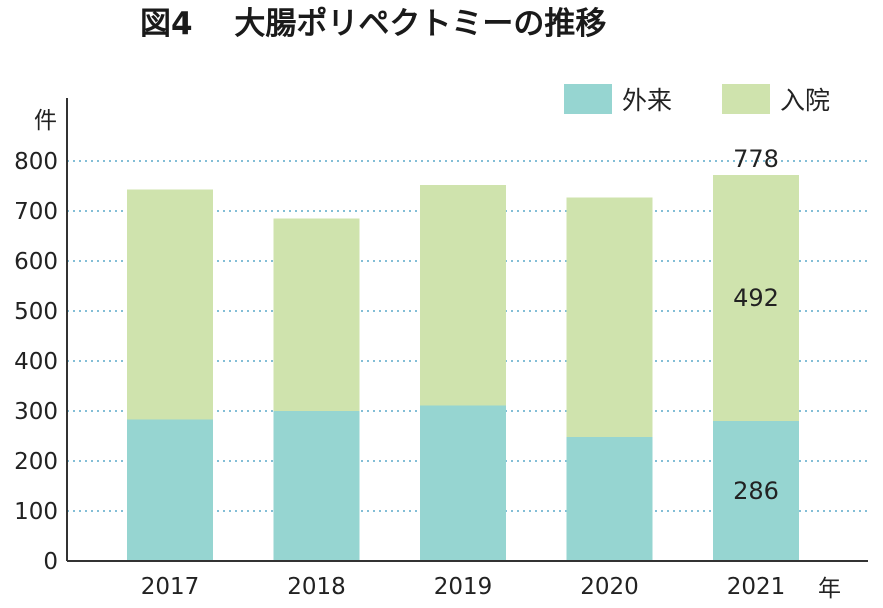 The height and width of the screenshot is (608, 883). What do you see at coordinates (647, 100) in the screenshot?
I see `legend-label-outpatient: 外来` at bounding box center [647, 100].